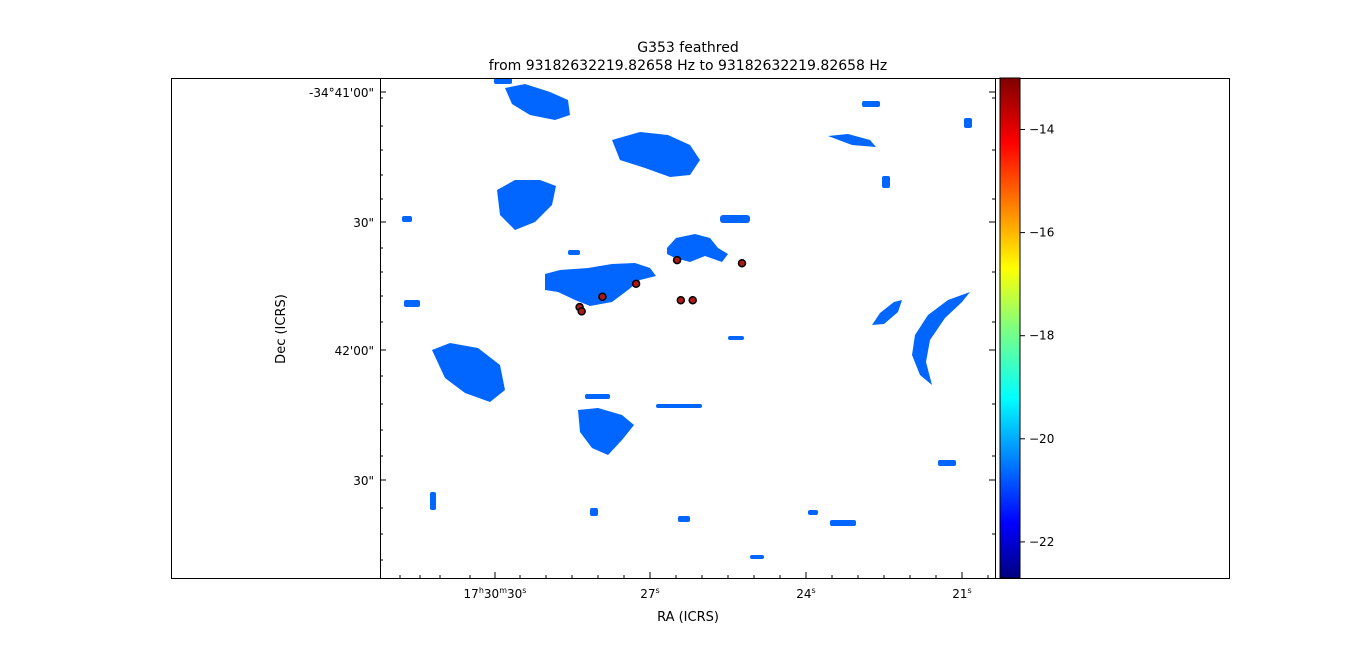 The width and height of the screenshot is (1366, 651). Describe the element at coordinates (941, 338) in the screenshot. I see `emission-right-arc` at that location.